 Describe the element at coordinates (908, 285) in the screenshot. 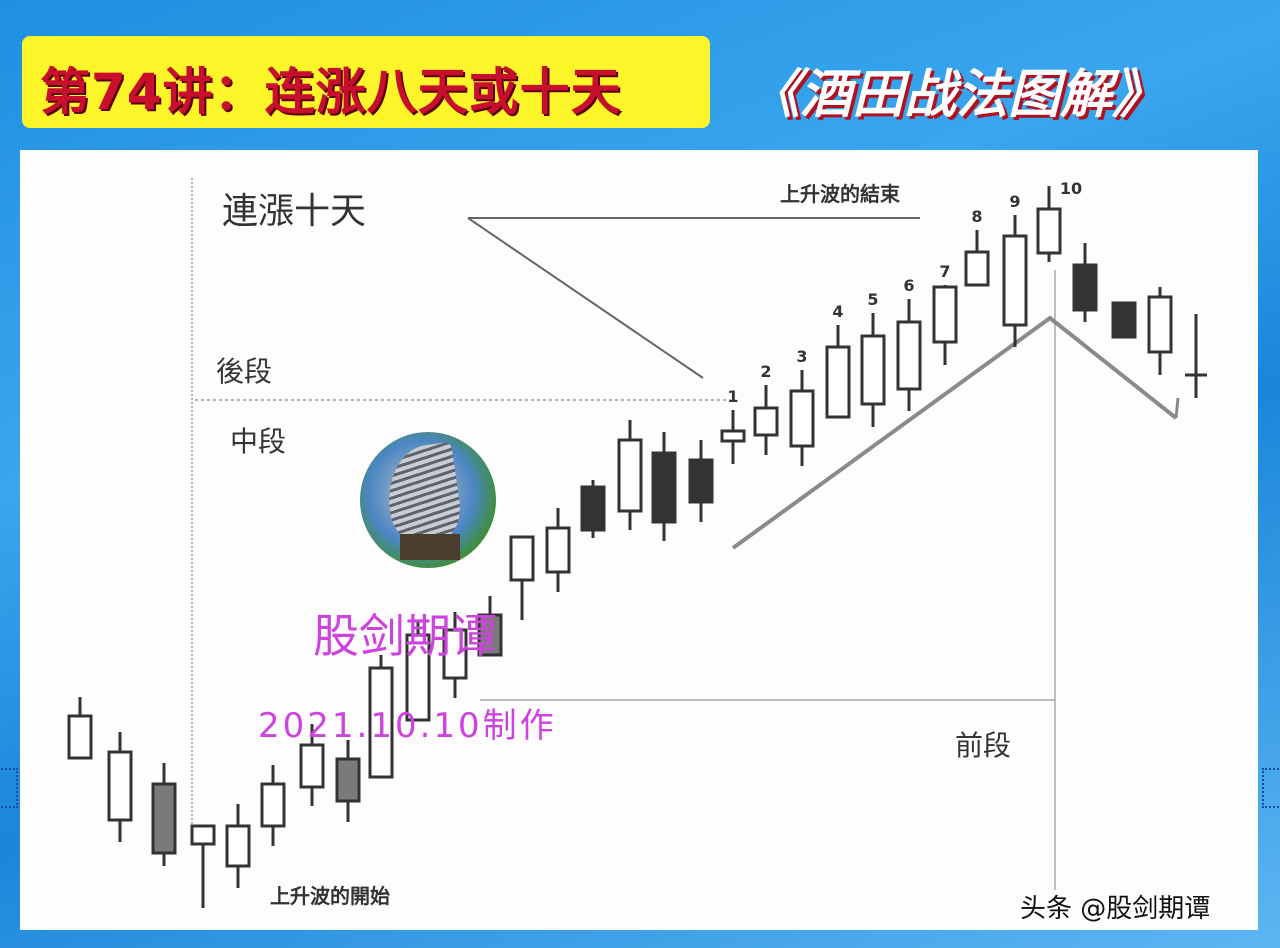

I see `count-label-6: 6` at that location.